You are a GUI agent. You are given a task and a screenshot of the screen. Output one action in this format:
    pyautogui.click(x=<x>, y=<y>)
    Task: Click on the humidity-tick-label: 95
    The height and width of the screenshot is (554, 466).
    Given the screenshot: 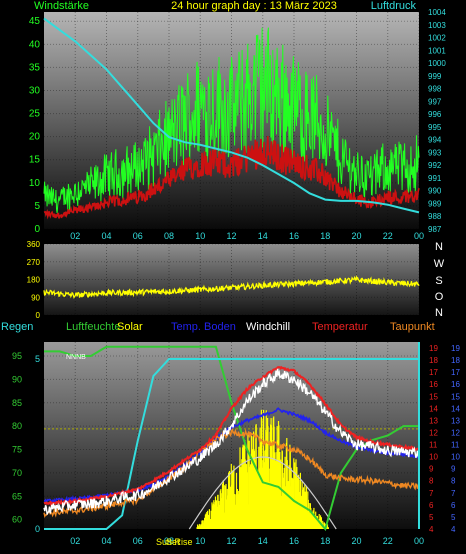 What is the action you would take?
    pyautogui.click(x=17, y=356)
    